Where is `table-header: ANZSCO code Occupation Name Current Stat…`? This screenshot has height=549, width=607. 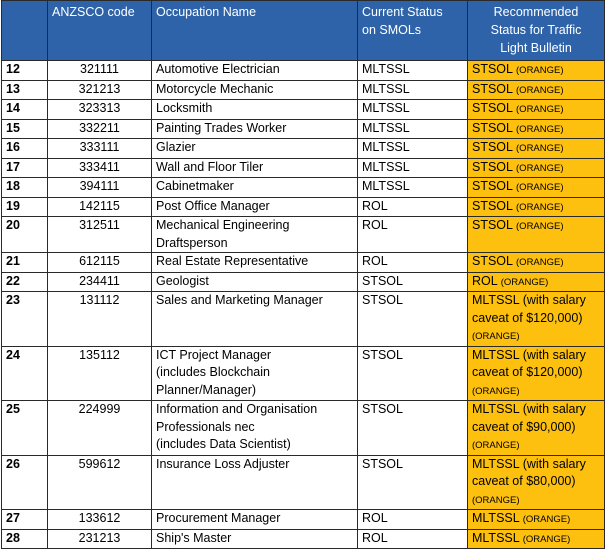
table-header: ANZSCO code Occupation Name Current Stat… is located at coordinates (303, 30).